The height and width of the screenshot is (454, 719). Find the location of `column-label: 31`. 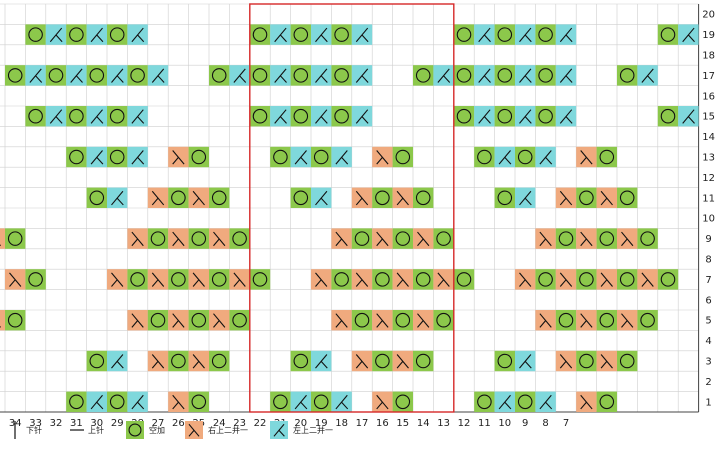

column-label: 31 is located at coordinates (76, 423).